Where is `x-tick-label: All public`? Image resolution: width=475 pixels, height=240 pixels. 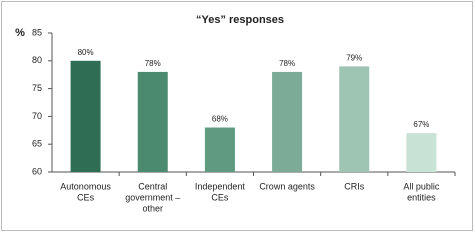 x-tick-label: All public is located at coordinates (421, 186).